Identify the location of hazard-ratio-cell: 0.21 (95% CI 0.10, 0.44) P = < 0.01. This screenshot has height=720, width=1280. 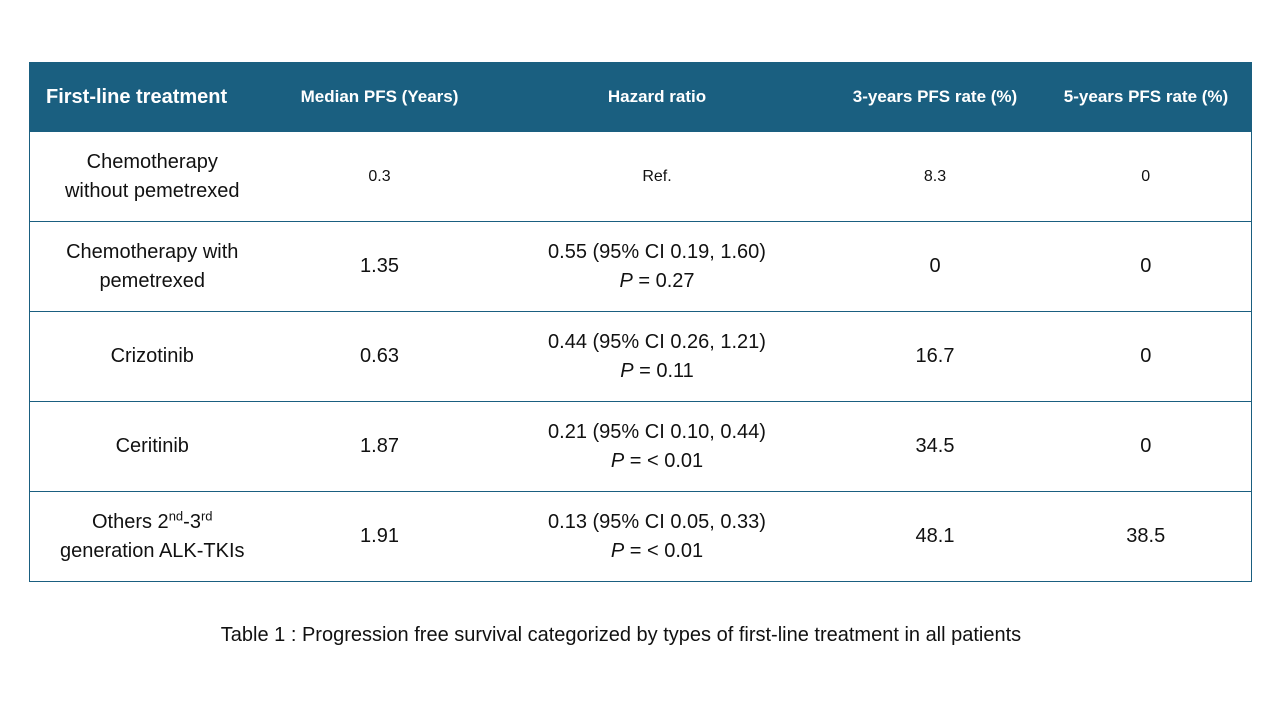
(657, 446).